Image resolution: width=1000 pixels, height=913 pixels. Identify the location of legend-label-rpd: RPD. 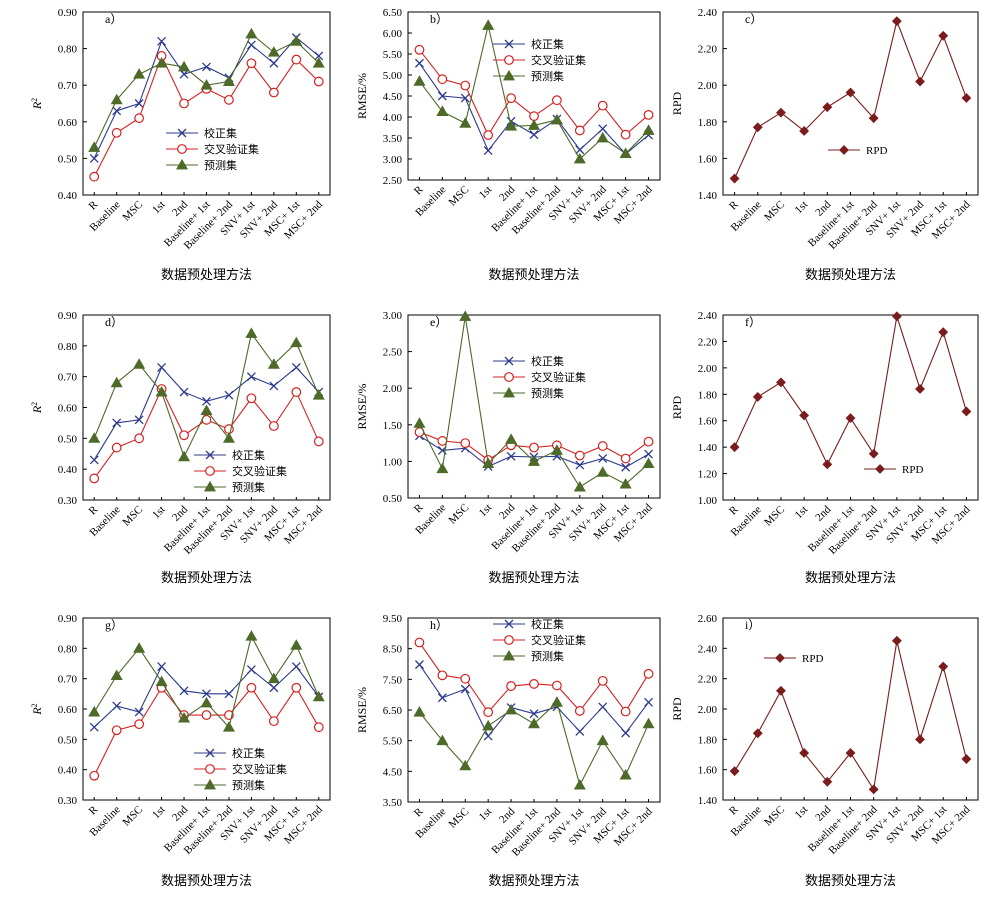
(912, 470).